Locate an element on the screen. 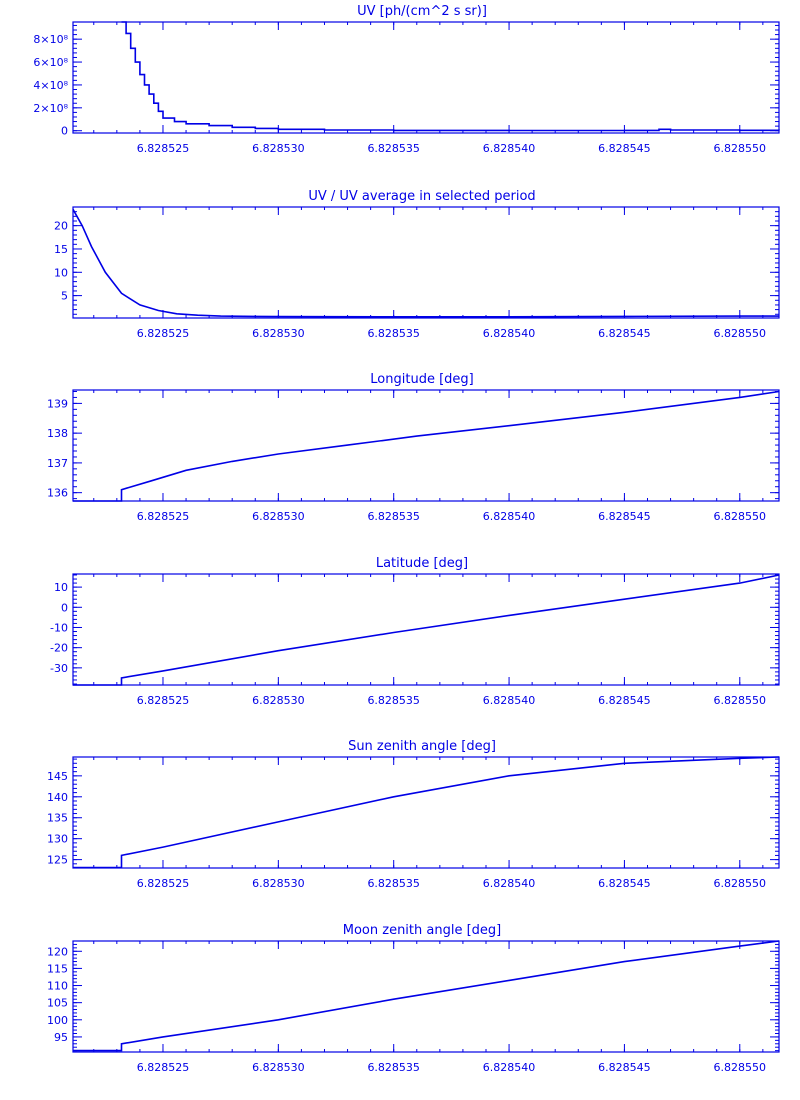 Image resolution: width=800 pixels, height=1100 pixels. series-line-uv-ratio is located at coordinates (425, 263).